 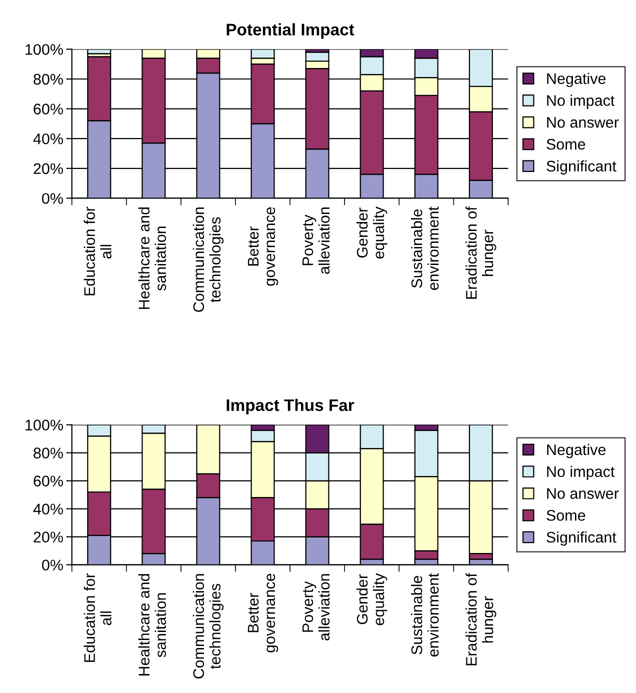 I want to click on chart-title: Impact Thus Far, so click(x=290, y=406).